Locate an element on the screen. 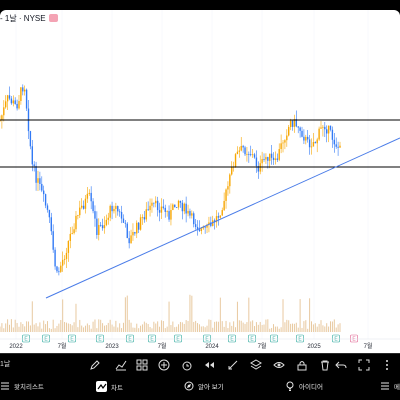  nav-menu: 메 is located at coordinates (390, 386).